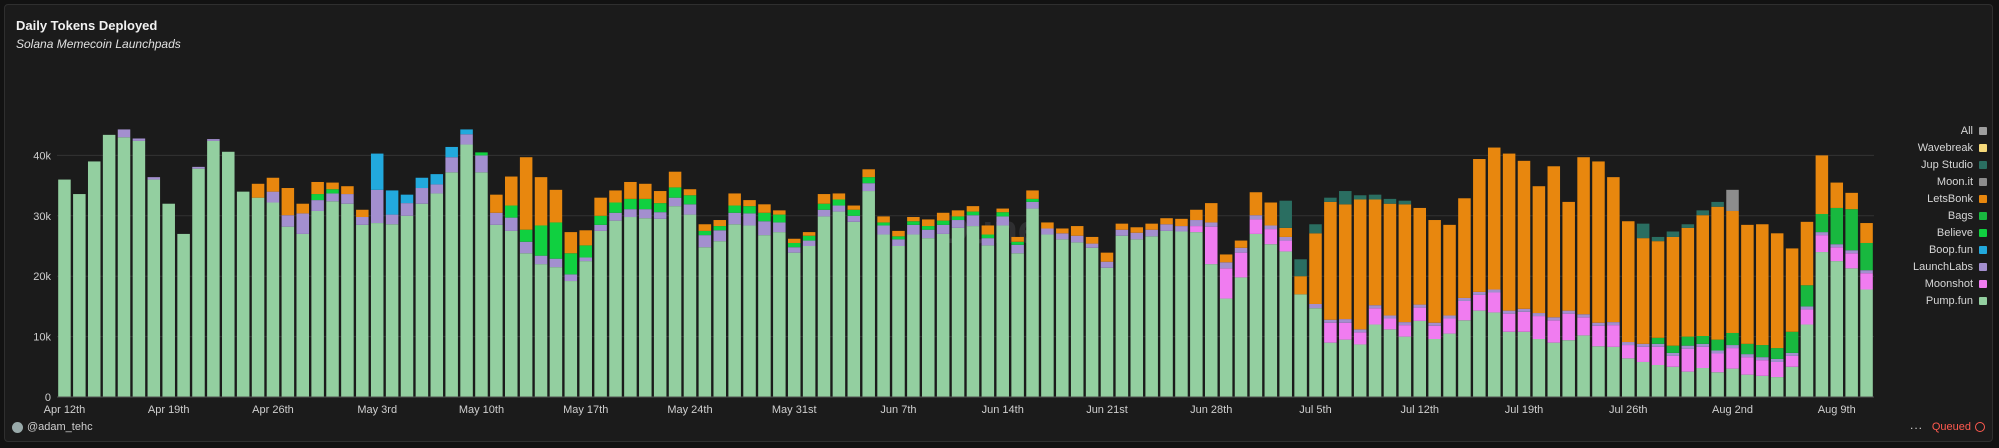 This screenshot has width=1999, height=448. Describe the element at coordinates (1966, 130) in the screenshot. I see `legend-label: All` at that location.